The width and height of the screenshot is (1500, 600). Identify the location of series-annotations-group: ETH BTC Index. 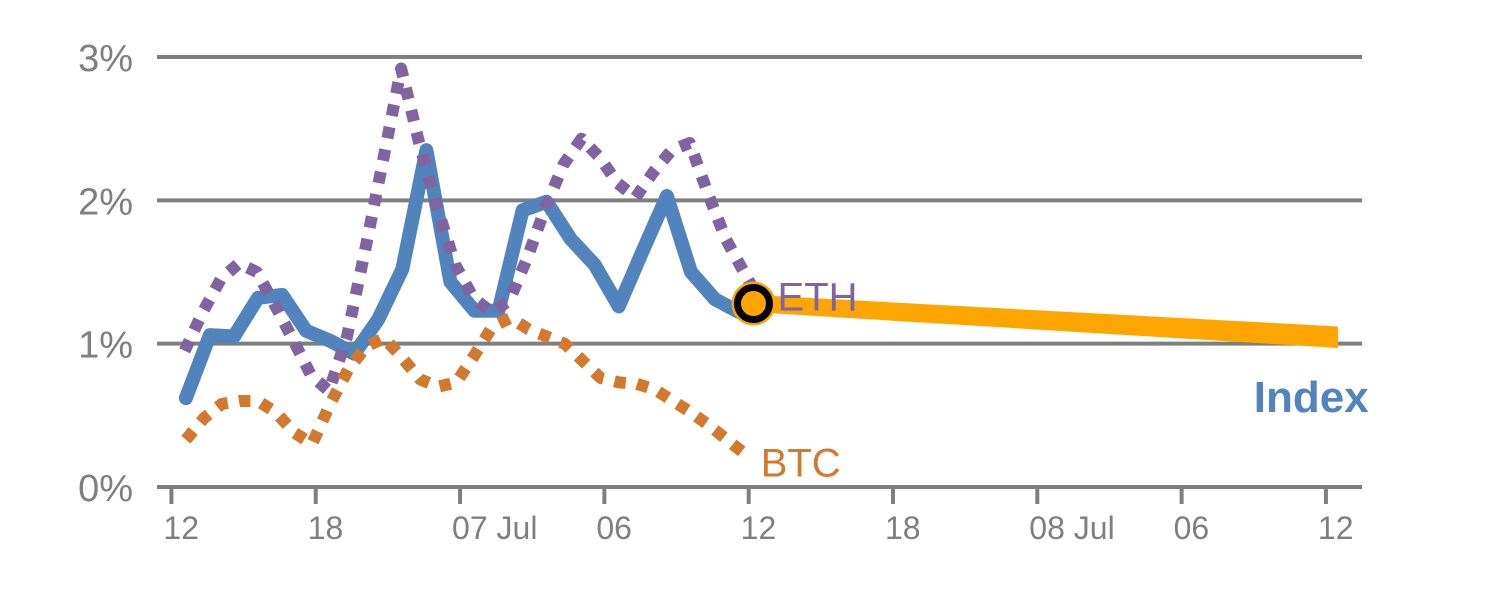
(1065, 380).